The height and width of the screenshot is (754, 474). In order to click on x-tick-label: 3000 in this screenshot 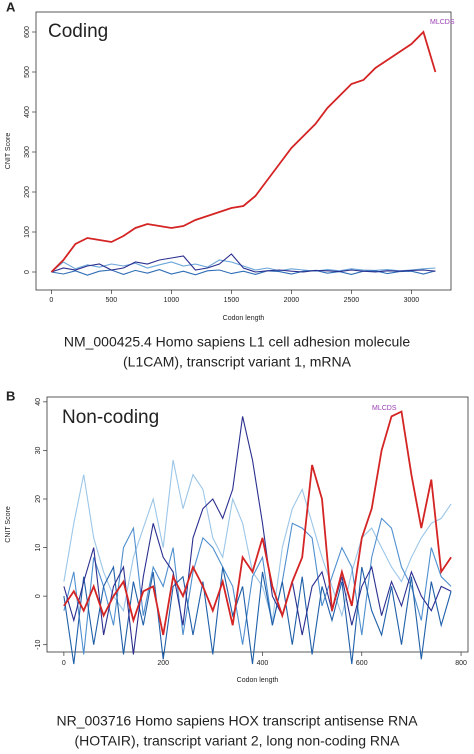, I will do `click(412, 300)`.